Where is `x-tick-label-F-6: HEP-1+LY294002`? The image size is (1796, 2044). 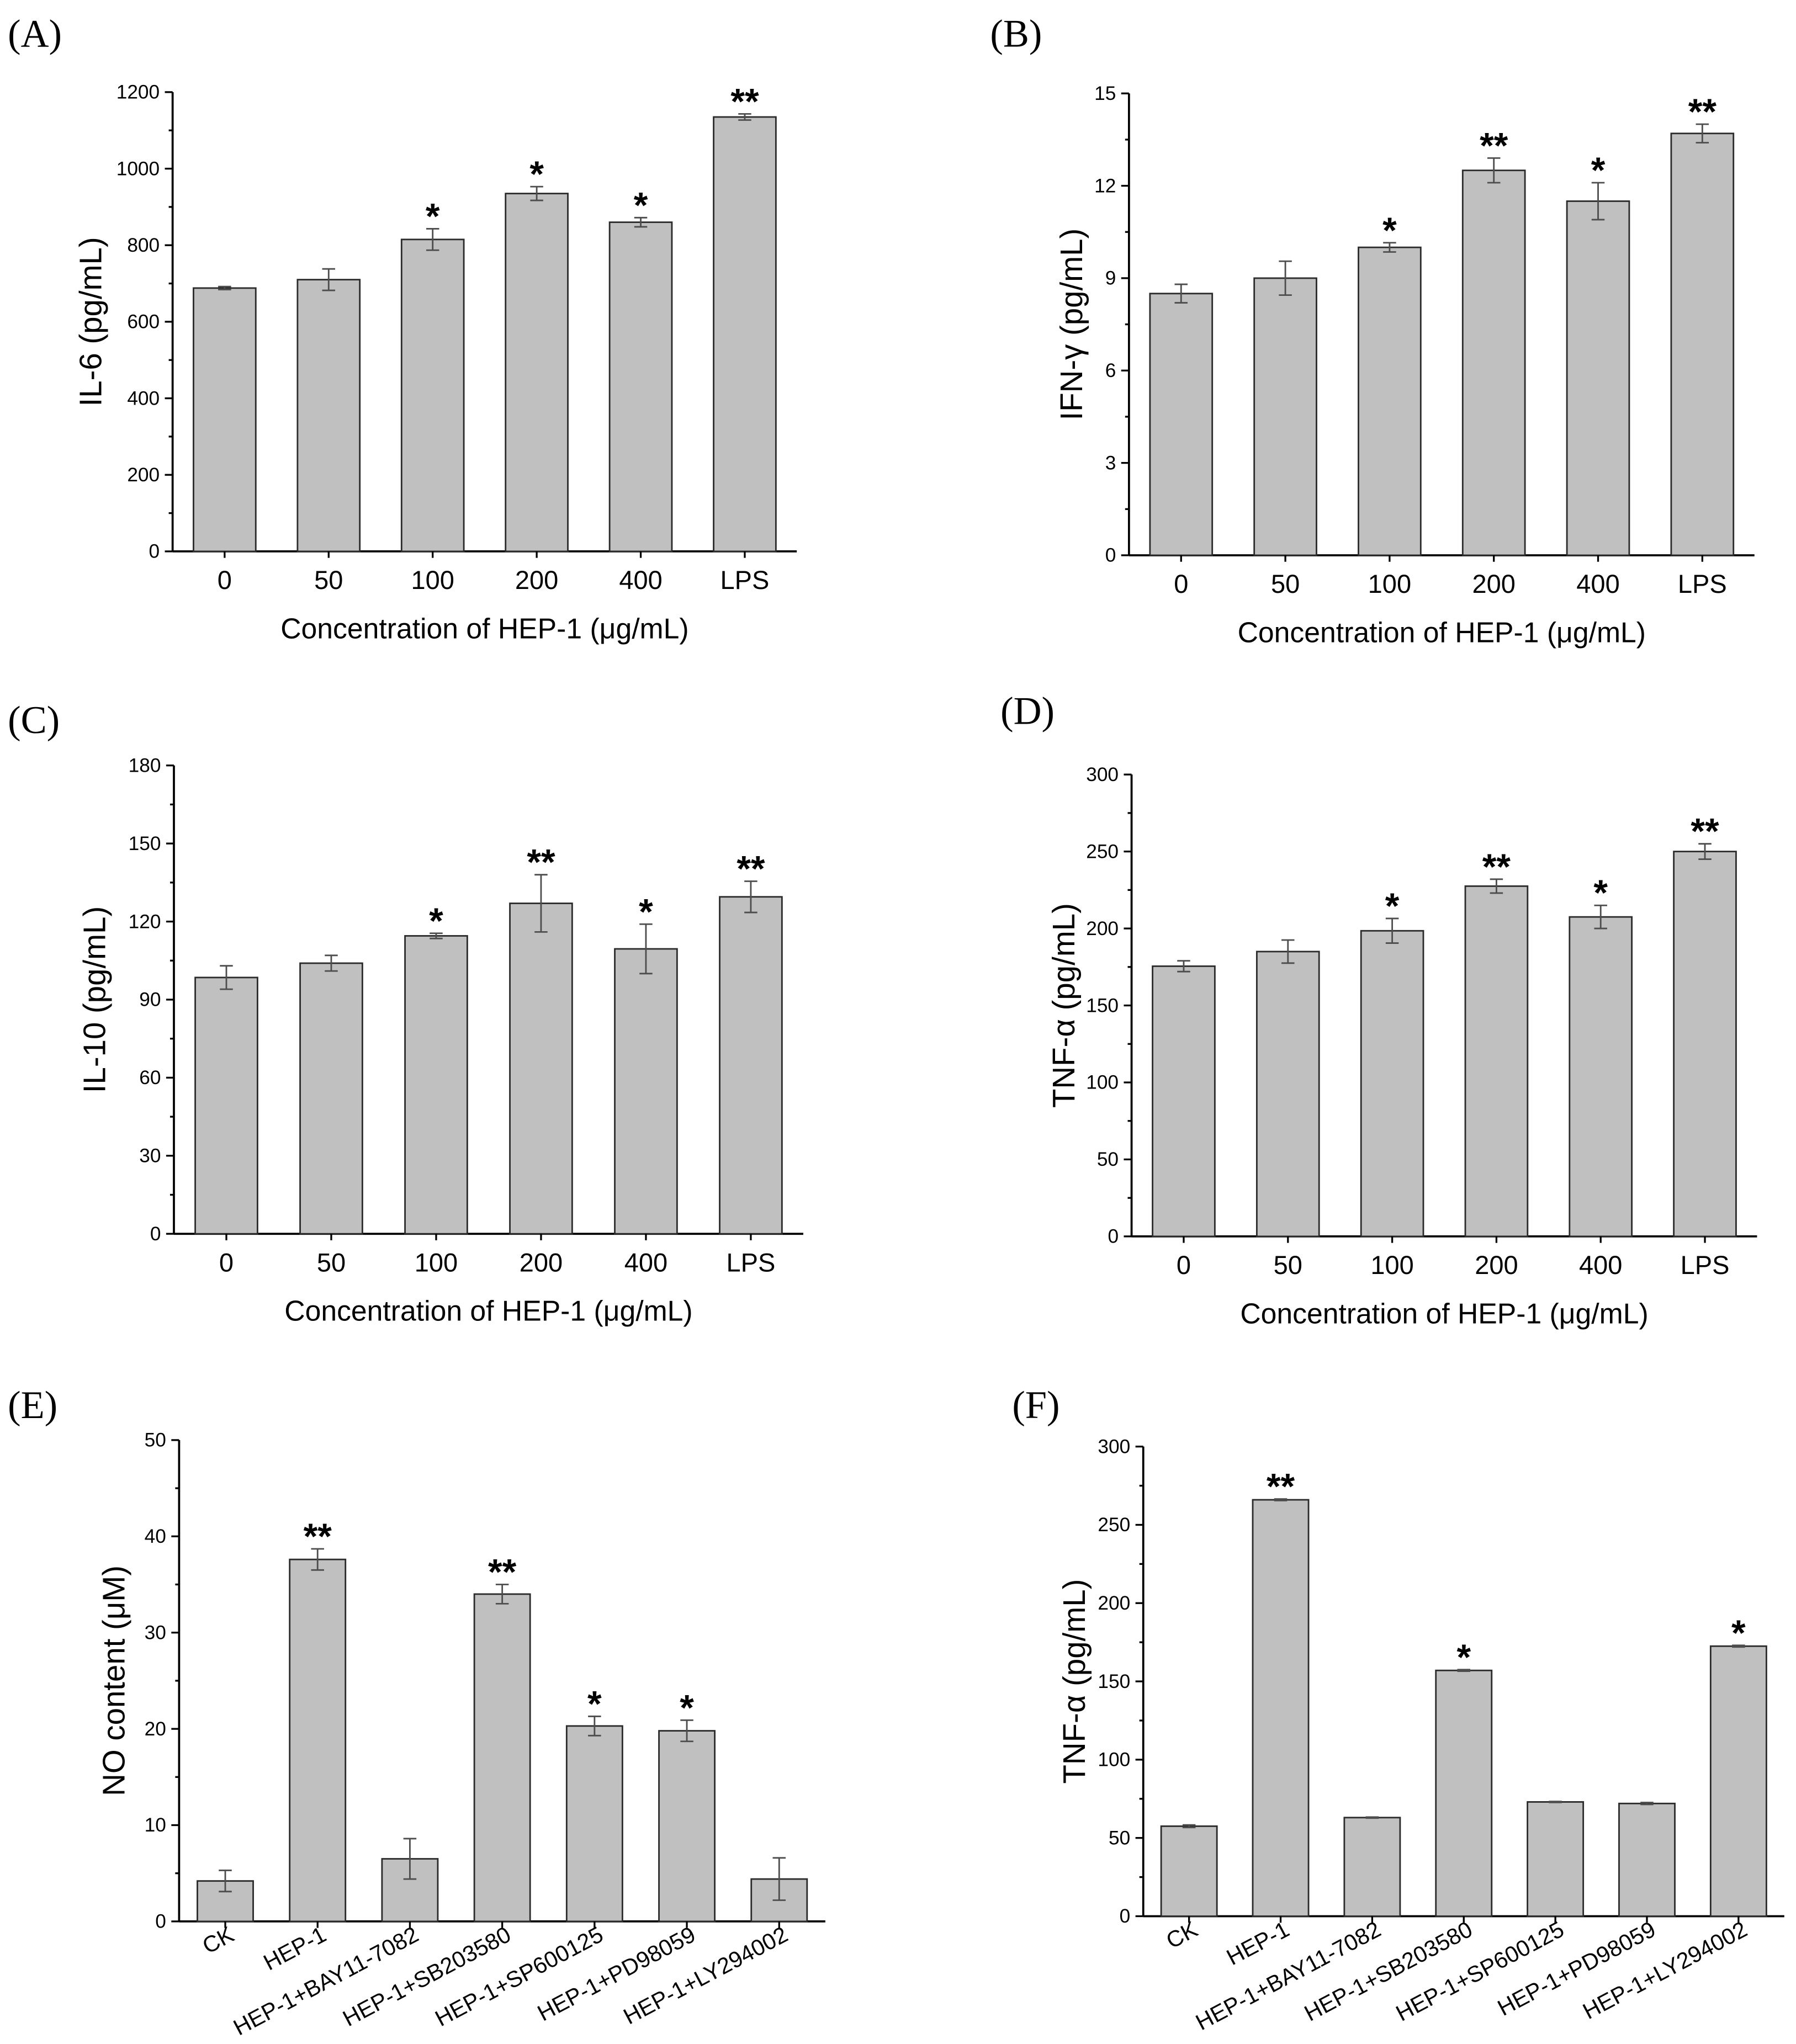
x-tick-label-F-6: HEP-1+LY294002 is located at coordinates (1665, 1970).